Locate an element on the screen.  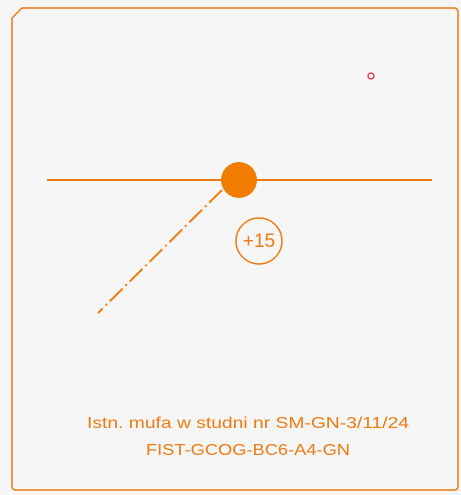
caption-line: FIST-GCOG-BC6-A4-GN is located at coordinates (248, 450).